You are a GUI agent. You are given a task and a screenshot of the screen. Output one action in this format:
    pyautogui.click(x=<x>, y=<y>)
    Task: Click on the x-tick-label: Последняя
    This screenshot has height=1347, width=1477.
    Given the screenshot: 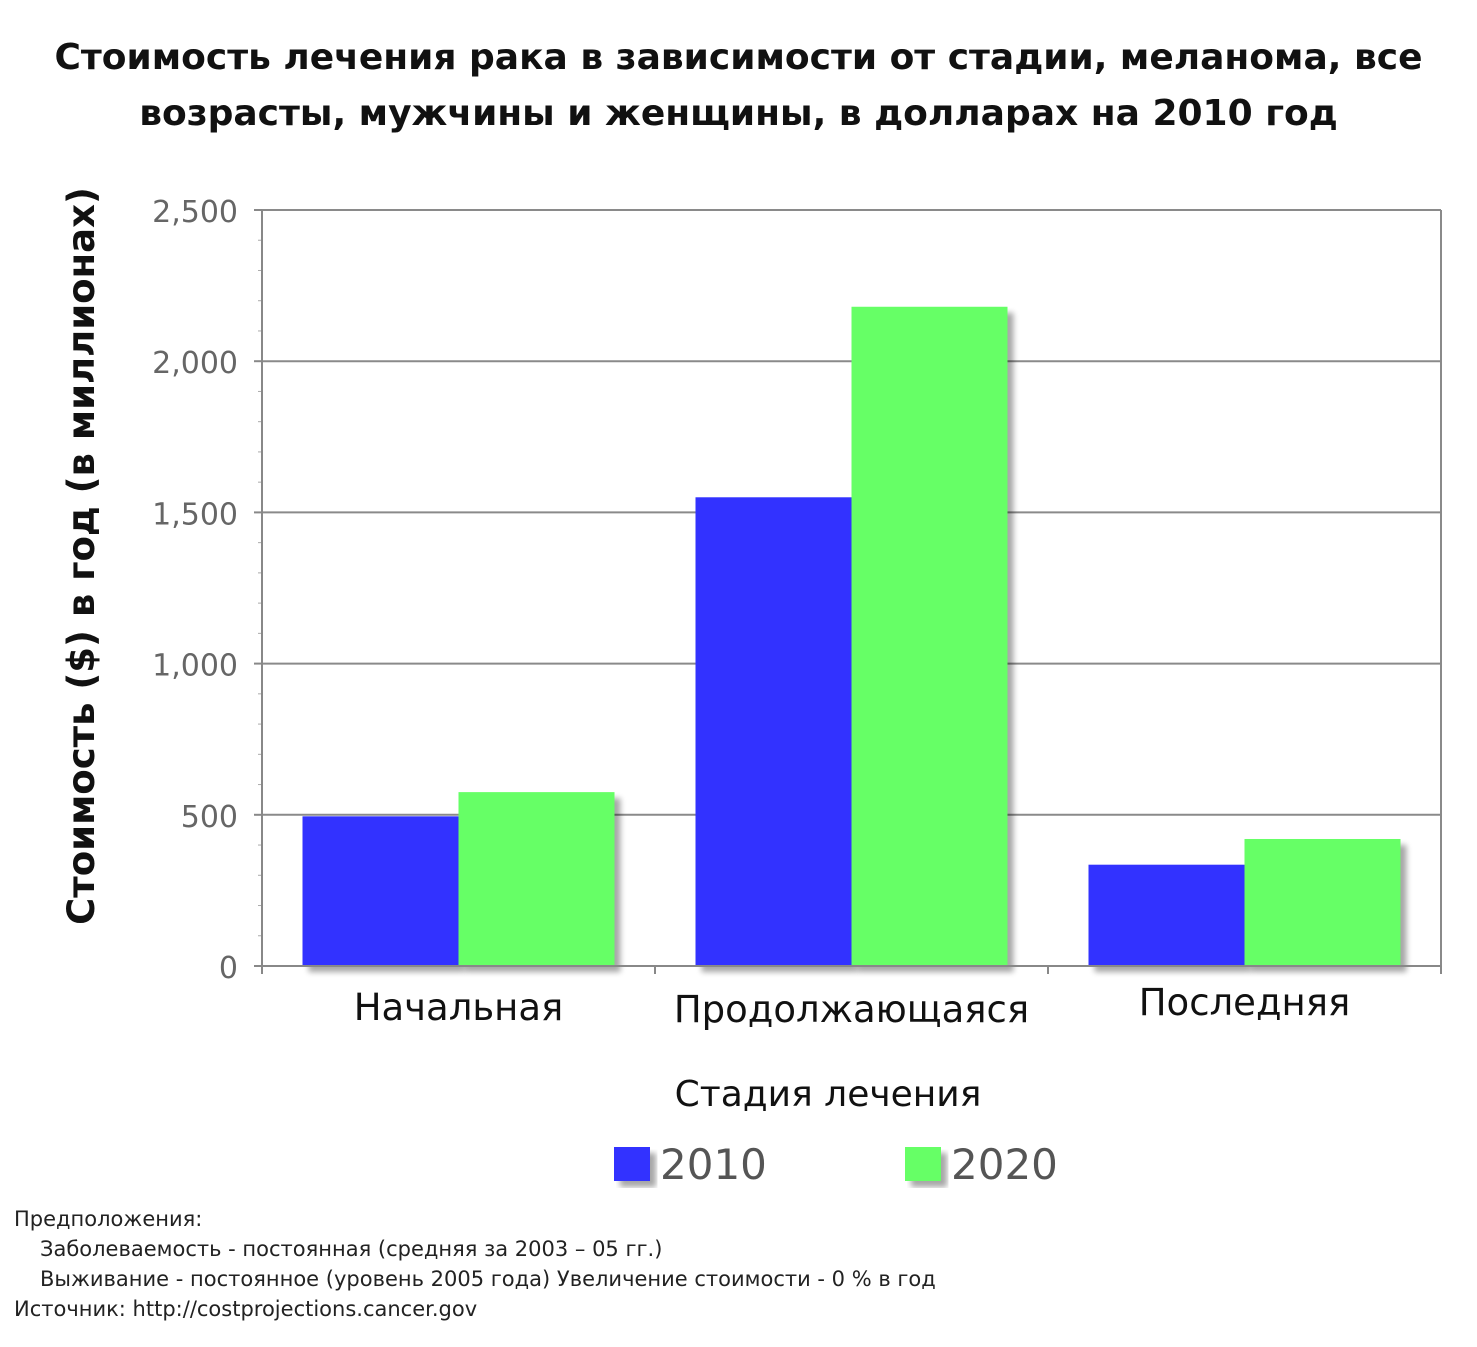 What is the action you would take?
    pyautogui.click(x=1245, y=1002)
    